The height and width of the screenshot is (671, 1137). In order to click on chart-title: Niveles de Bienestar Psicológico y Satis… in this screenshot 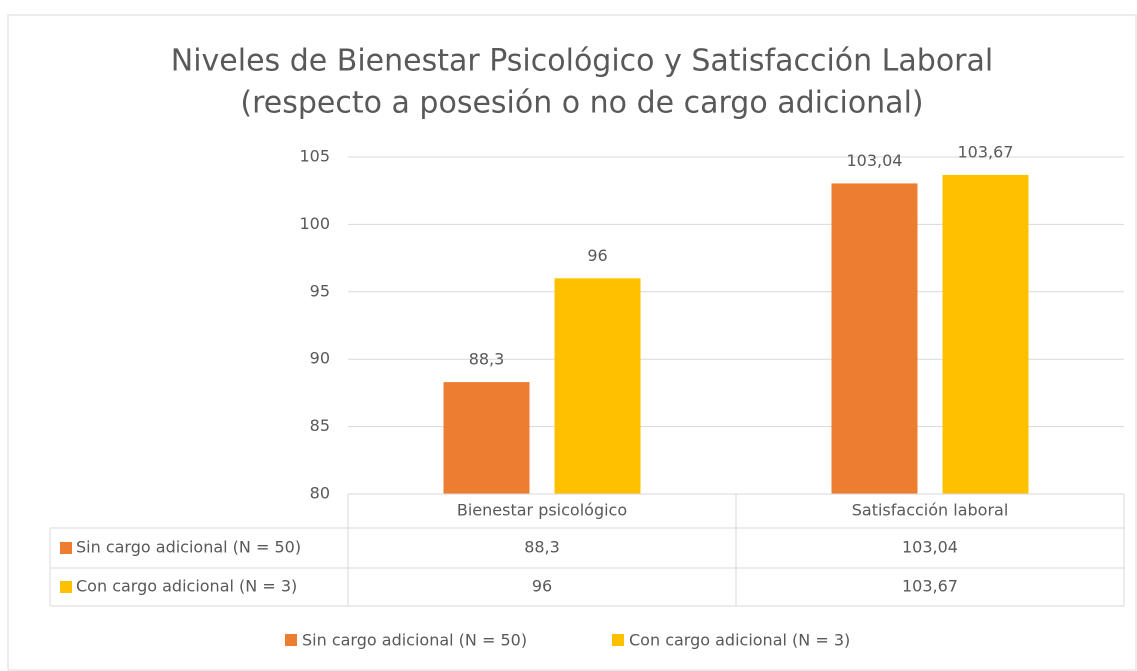, I will do `click(582, 61)`.